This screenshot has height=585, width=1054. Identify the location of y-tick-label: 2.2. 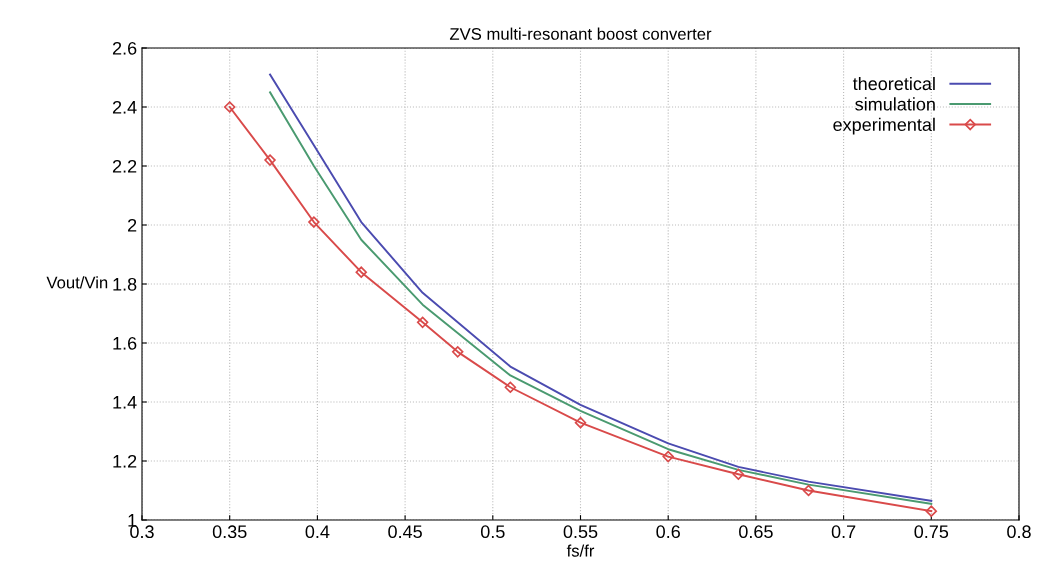
(124, 166).